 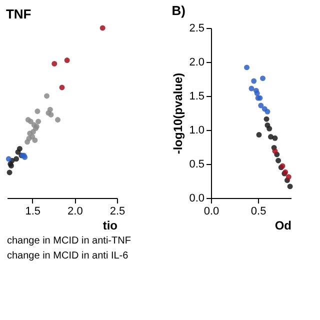 I want to click on y-tick-label: 1.5, so click(x=196, y=96).